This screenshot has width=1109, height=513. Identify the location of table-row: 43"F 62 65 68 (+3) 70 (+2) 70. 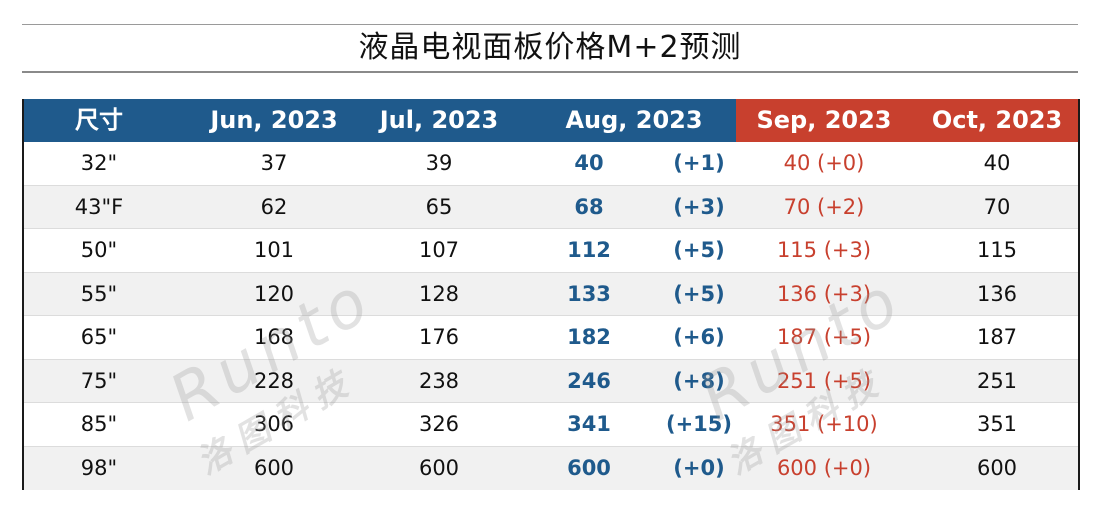
(551, 207).